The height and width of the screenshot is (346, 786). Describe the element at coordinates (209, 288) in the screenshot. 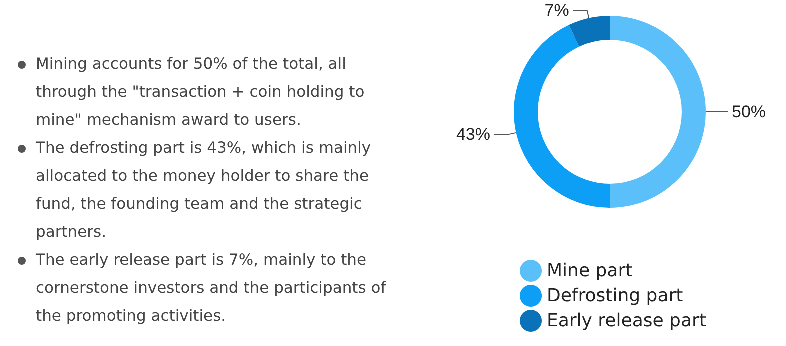

I see `text: The early release part is 7%, mainly to the cornerstone investors and the participants of the promoting activities.` at that location.